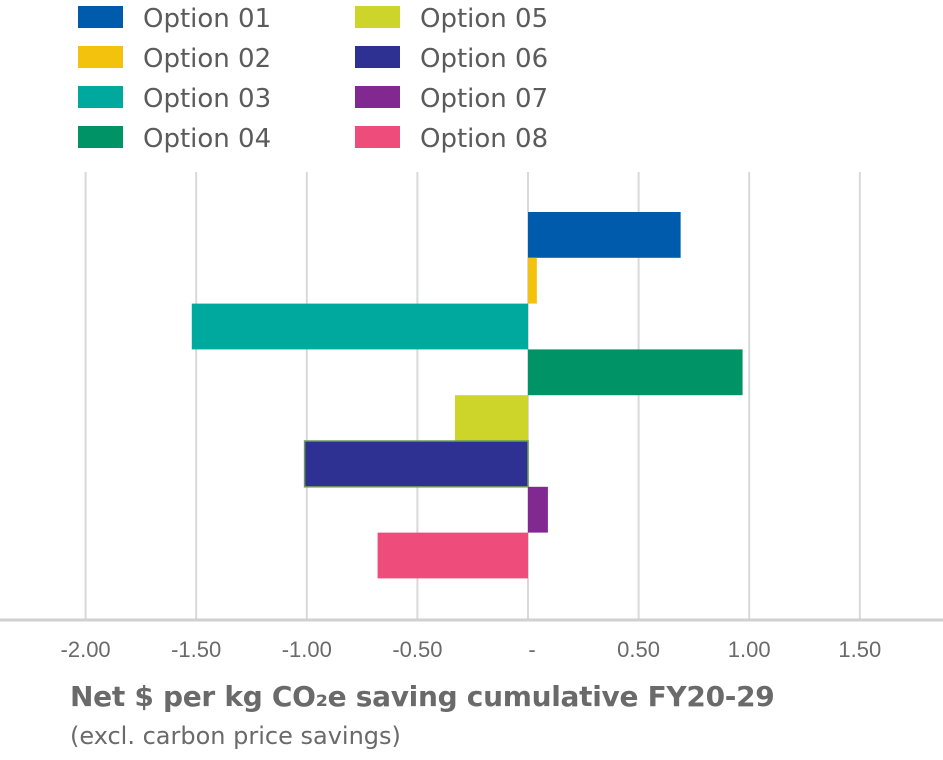 Image resolution: width=943 pixels, height=760 pixels. Describe the element at coordinates (207, 99) in the screenshot. I see `legend-label: Option 03` at that location.